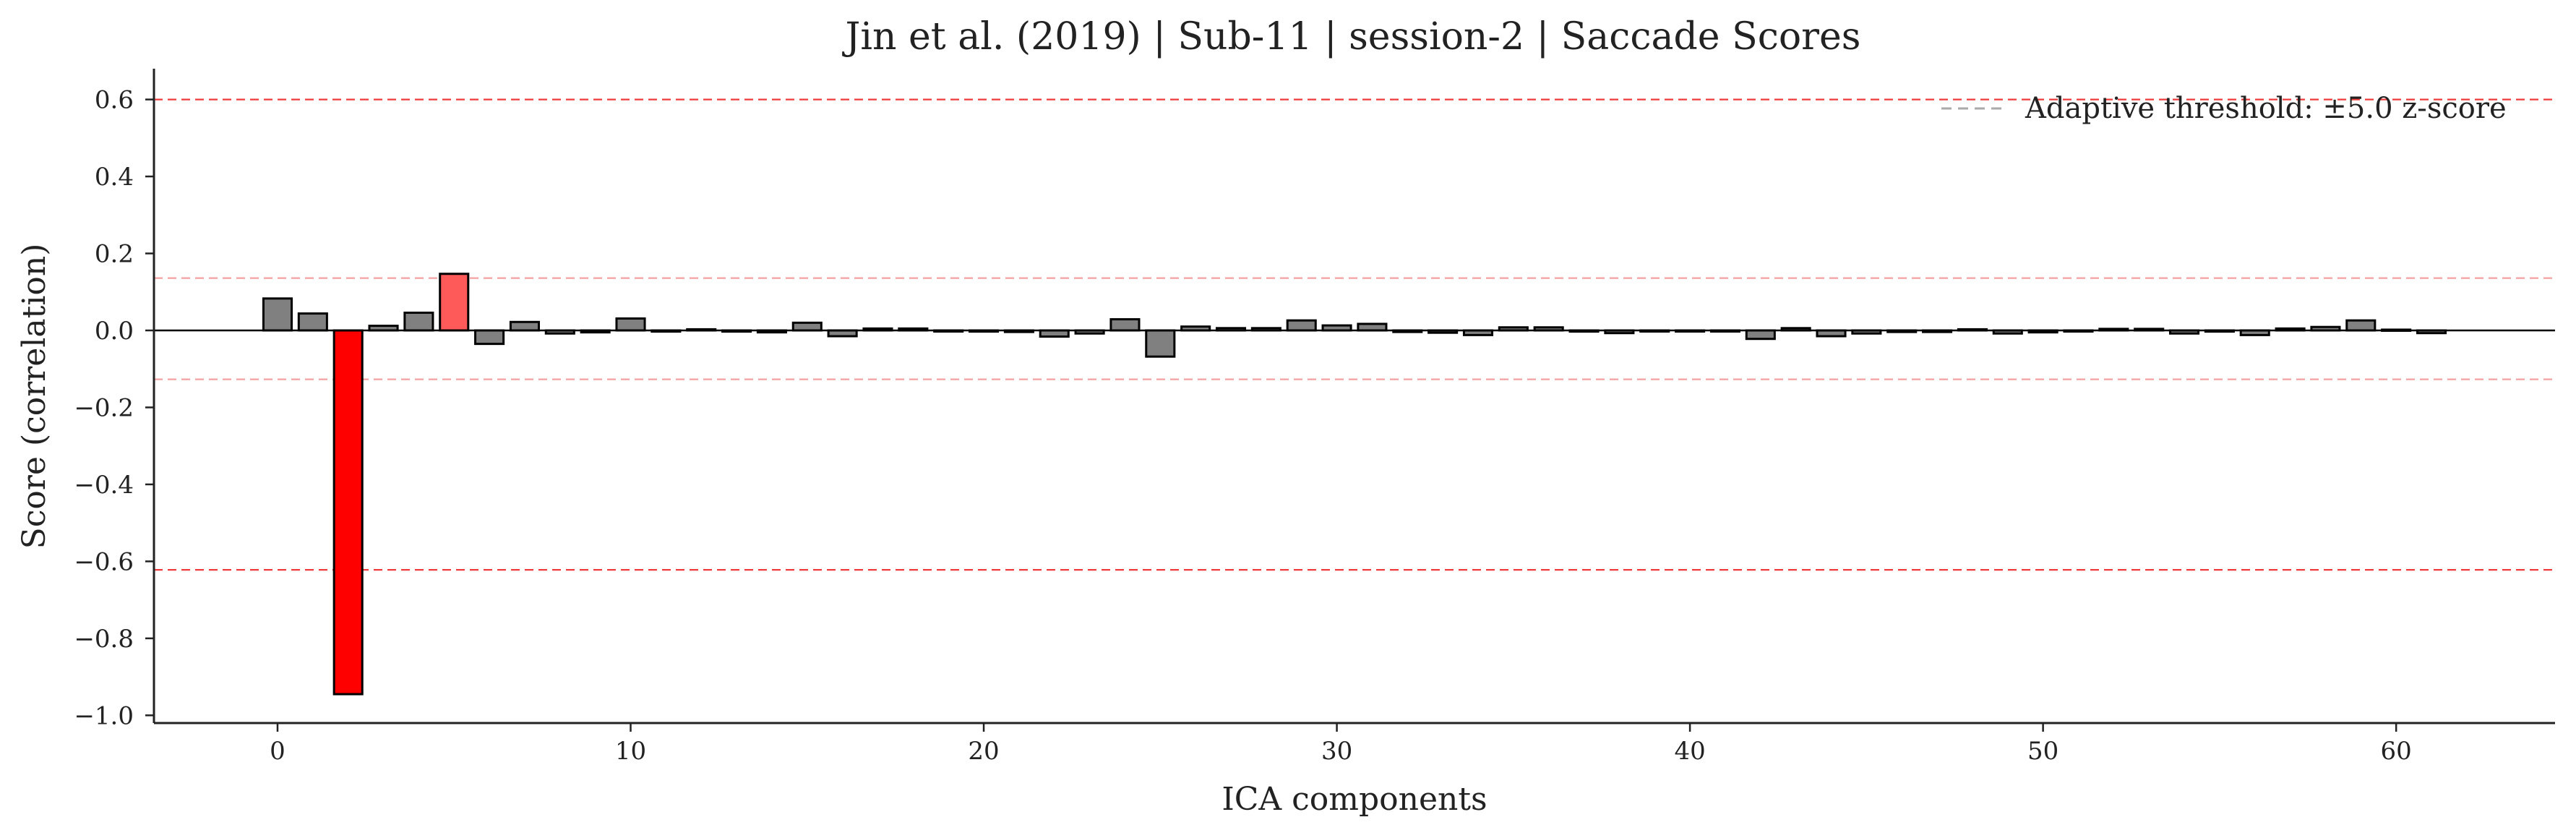 The height and width of the screenshot is (838, 2576). I want to click on x-axis-label: ICA components, so click(1354, 799).